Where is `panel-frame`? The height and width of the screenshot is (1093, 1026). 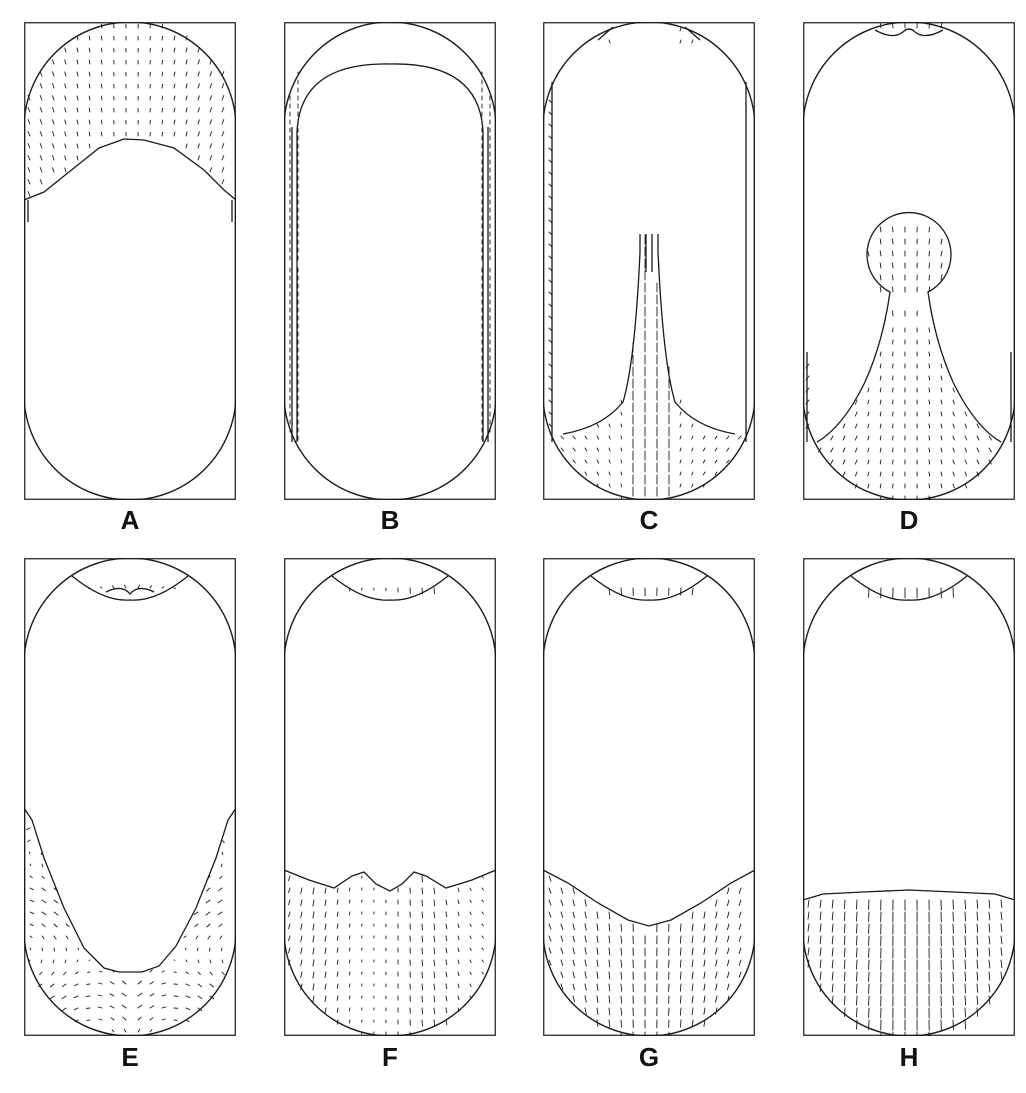
panel-frame is located at coordinates (909, 797).